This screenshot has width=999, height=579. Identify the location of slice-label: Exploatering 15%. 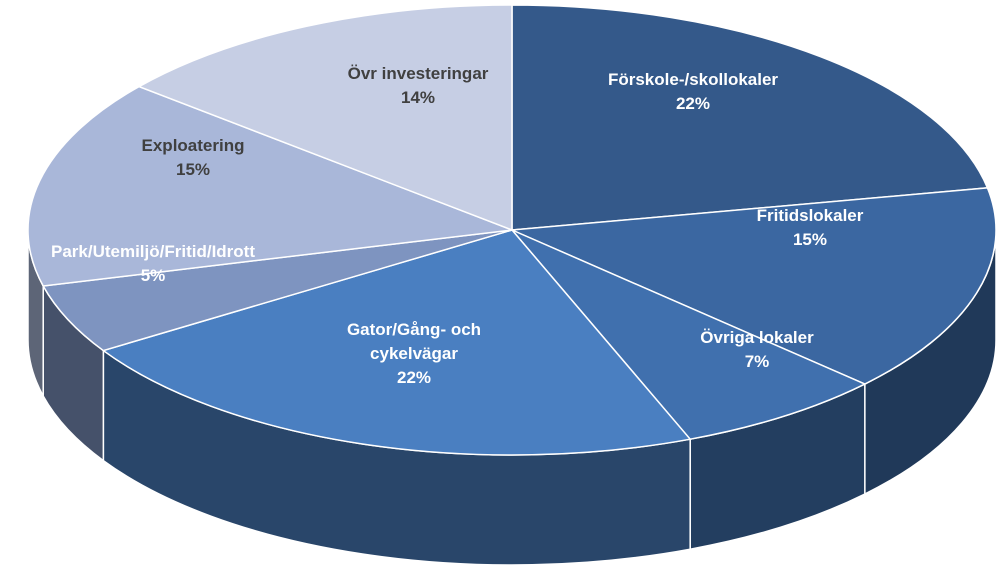
(193, 158).